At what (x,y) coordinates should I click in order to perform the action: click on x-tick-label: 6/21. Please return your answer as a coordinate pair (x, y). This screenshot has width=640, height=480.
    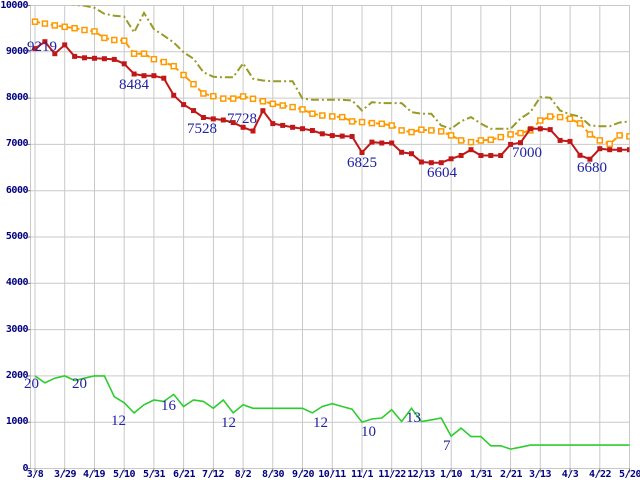
    Looking at the image, I should click on (184, 474).